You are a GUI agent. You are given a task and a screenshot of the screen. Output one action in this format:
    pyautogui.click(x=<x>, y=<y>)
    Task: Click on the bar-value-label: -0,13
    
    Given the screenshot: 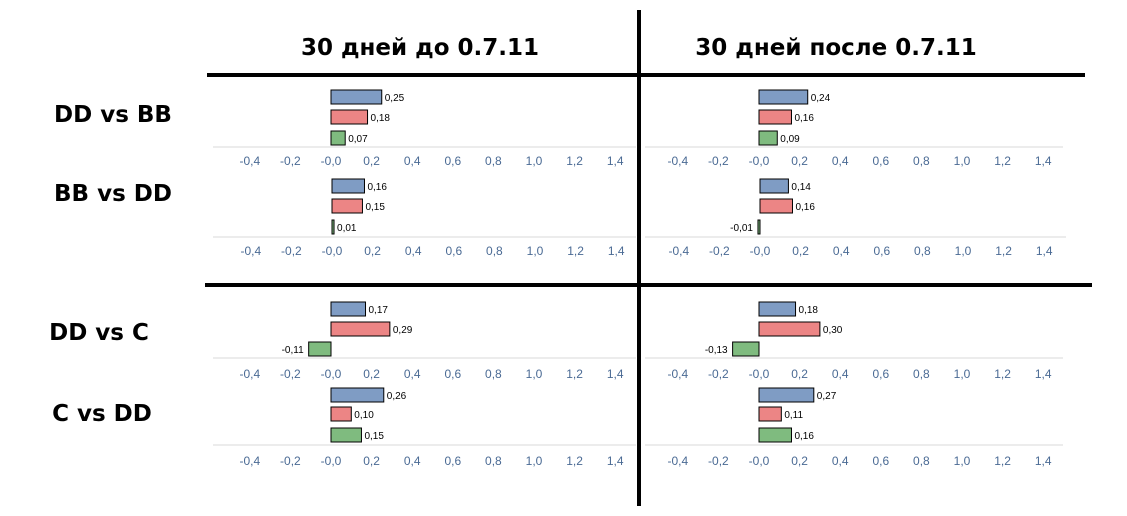 What is the action you would take?
    pyautogui.click(x=716, y=350)
    